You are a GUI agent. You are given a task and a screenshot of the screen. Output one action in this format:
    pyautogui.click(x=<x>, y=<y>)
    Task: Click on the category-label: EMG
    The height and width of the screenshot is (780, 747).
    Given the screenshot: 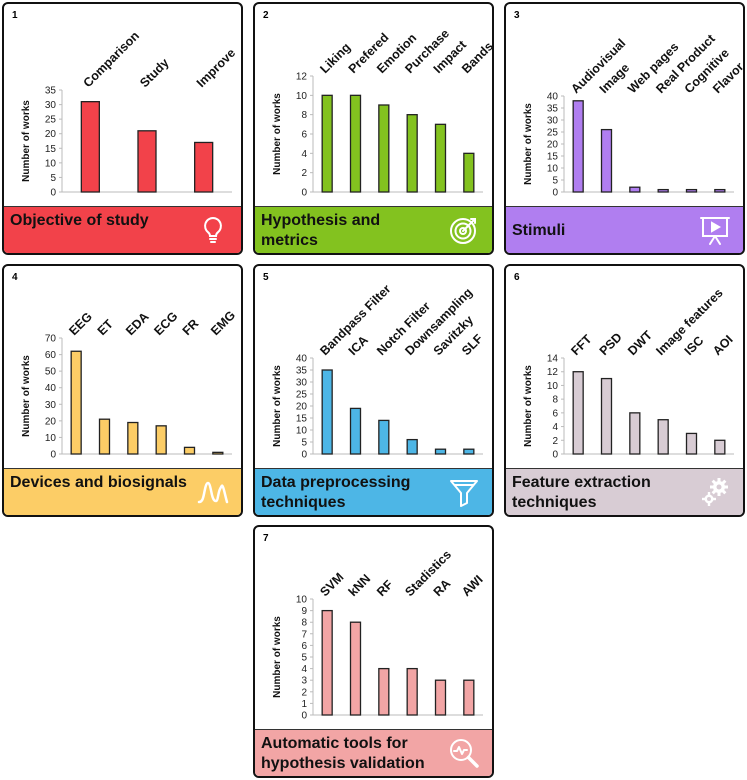 What is the action you would take?
    pyautogui.click(x=223, y=323)
    